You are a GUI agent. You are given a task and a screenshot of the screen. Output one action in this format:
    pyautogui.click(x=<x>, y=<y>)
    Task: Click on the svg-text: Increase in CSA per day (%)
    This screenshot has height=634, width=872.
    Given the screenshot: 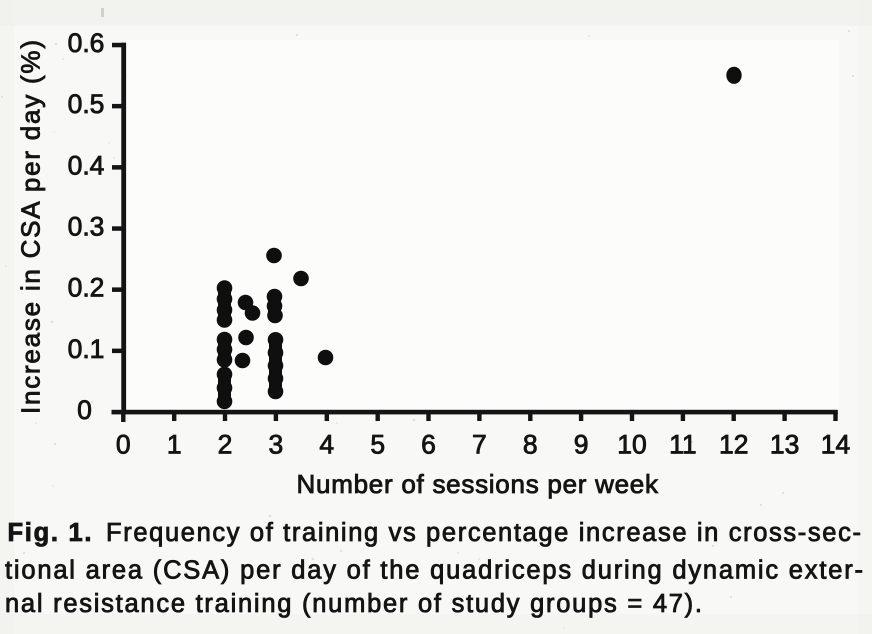 What is the action you would take?
    pyautogui.click(x=31, y=227)
    